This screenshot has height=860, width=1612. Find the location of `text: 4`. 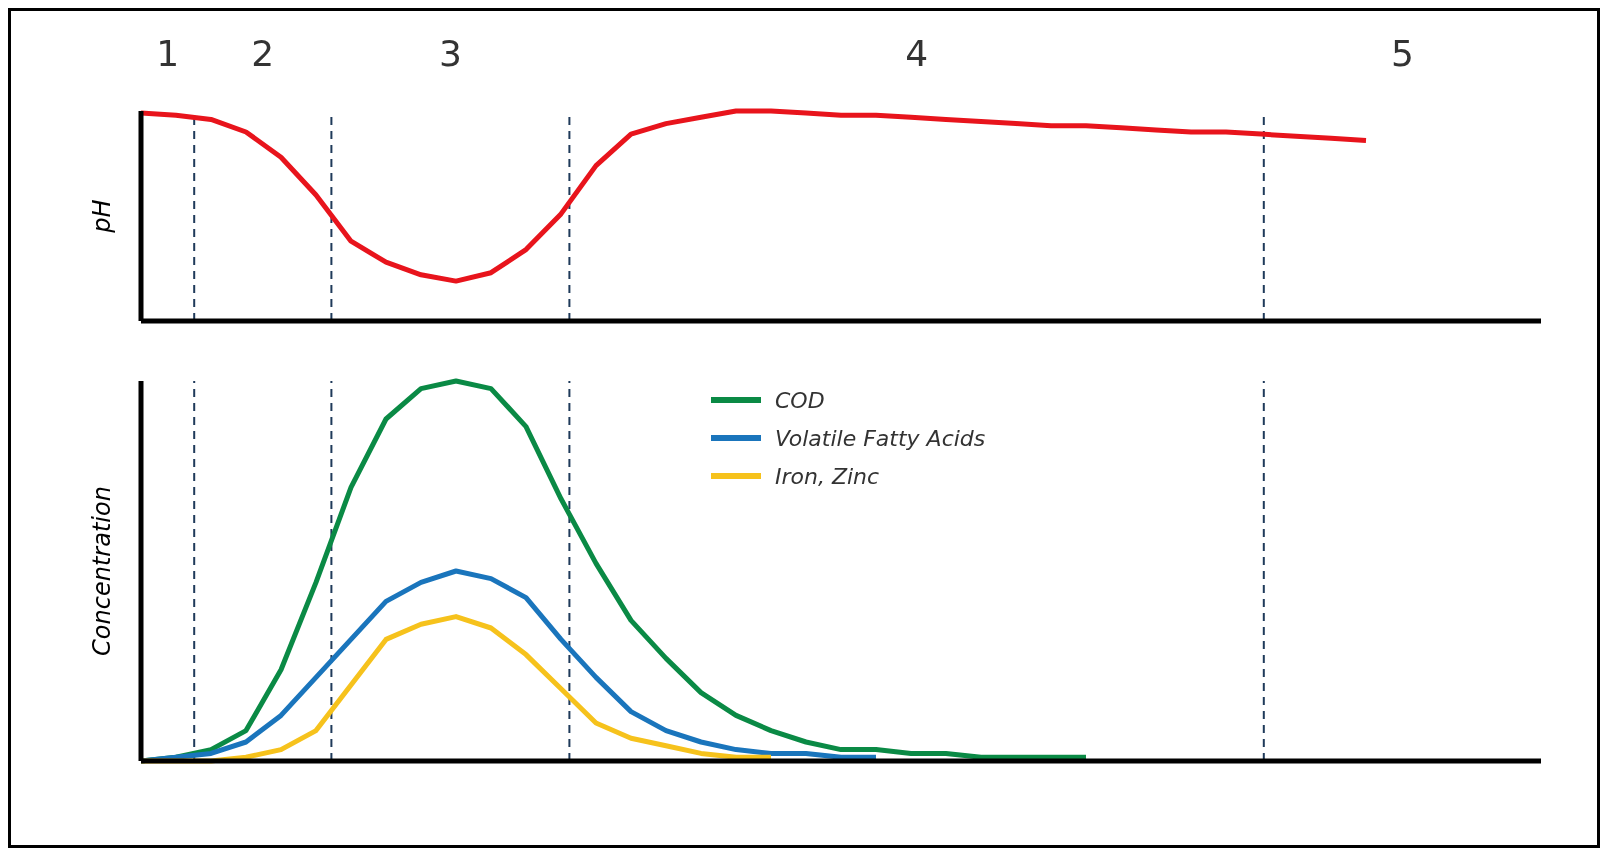

text: 4 is located at coordinates (917, 53).